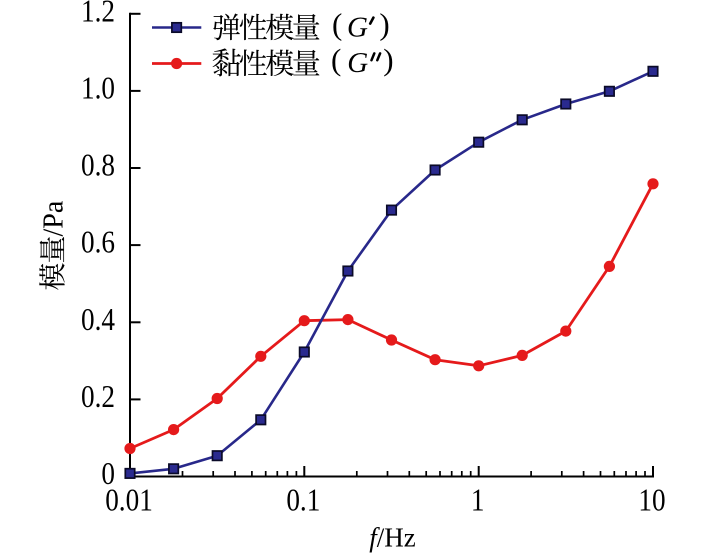  What do you see at coordinates (392, 538) in the screenshot?
I see `svg-text: f/Hz` at bounding box center [392, 538].